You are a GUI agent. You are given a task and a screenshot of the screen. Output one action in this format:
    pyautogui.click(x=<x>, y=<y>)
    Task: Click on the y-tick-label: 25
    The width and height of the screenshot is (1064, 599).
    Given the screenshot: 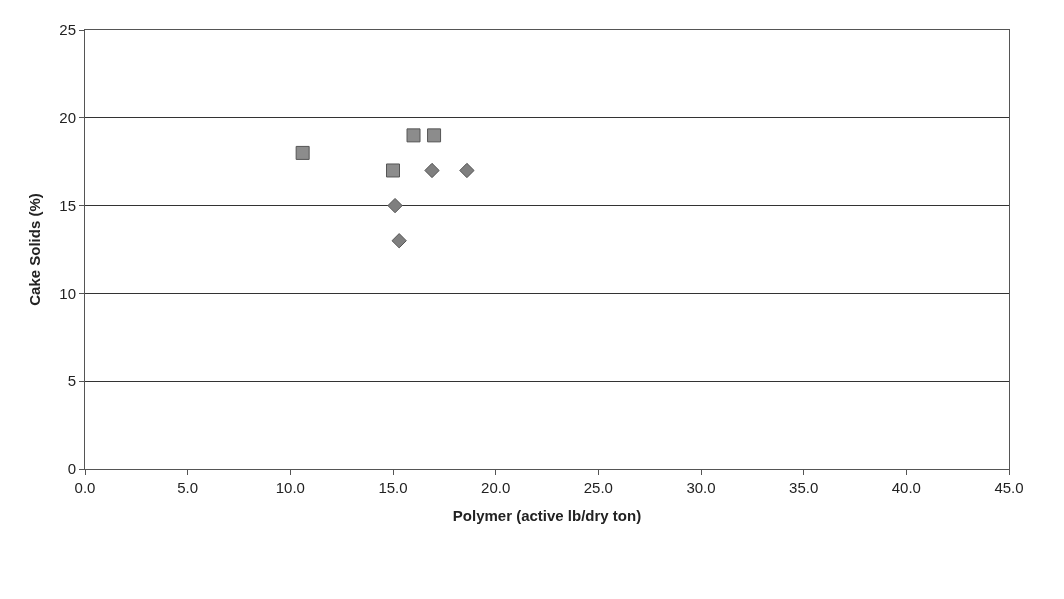 What is the action you would take?
    pyautogui.click(x=67, y=30)
    